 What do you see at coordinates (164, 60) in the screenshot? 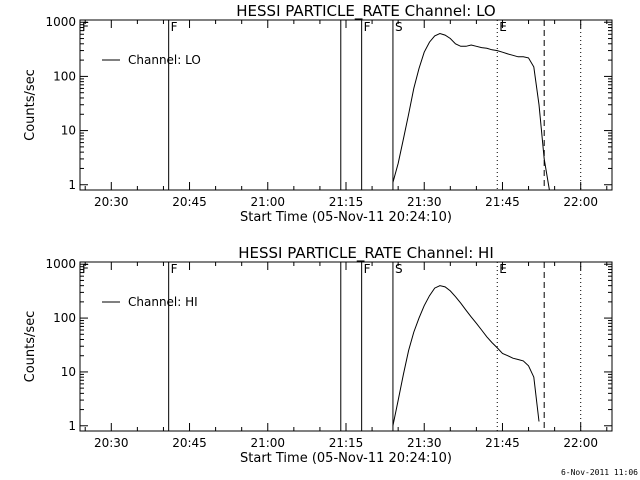
I see `legend-label: Channel: LO` at bounding box center [164, 60].